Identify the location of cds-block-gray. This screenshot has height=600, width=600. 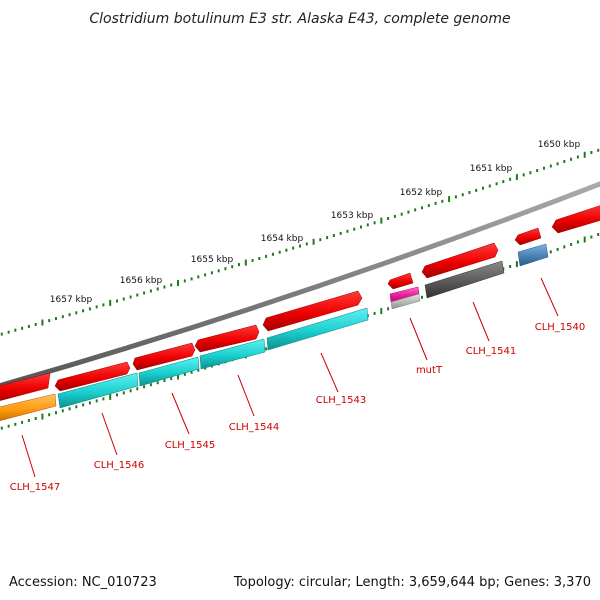
(464, 279).